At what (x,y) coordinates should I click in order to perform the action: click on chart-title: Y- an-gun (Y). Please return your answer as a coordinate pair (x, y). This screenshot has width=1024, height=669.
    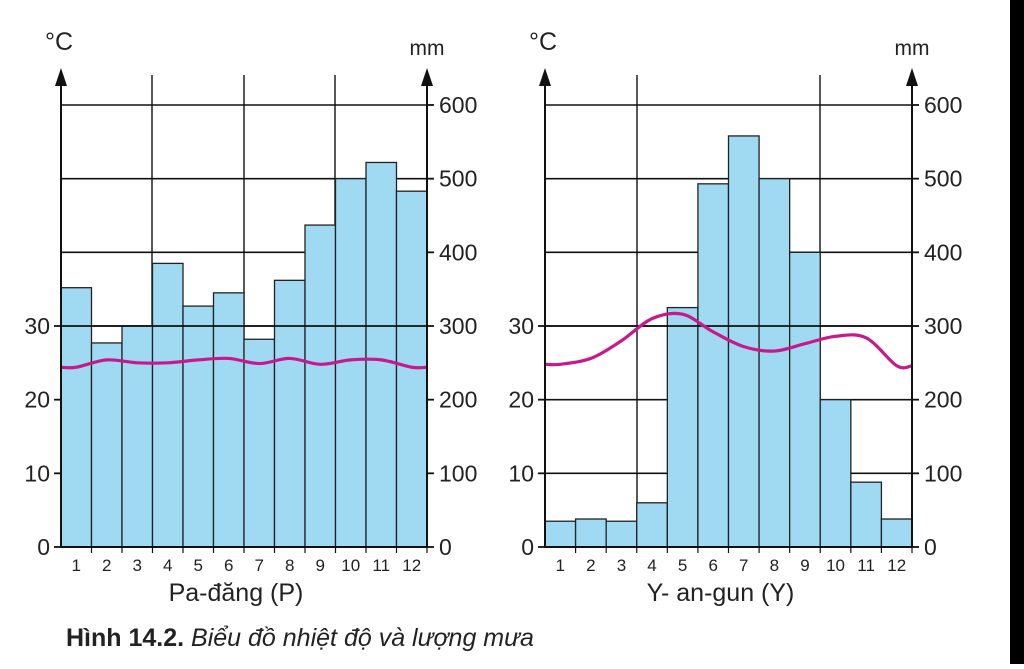
    Looking at the image, I should click on (721, 593).